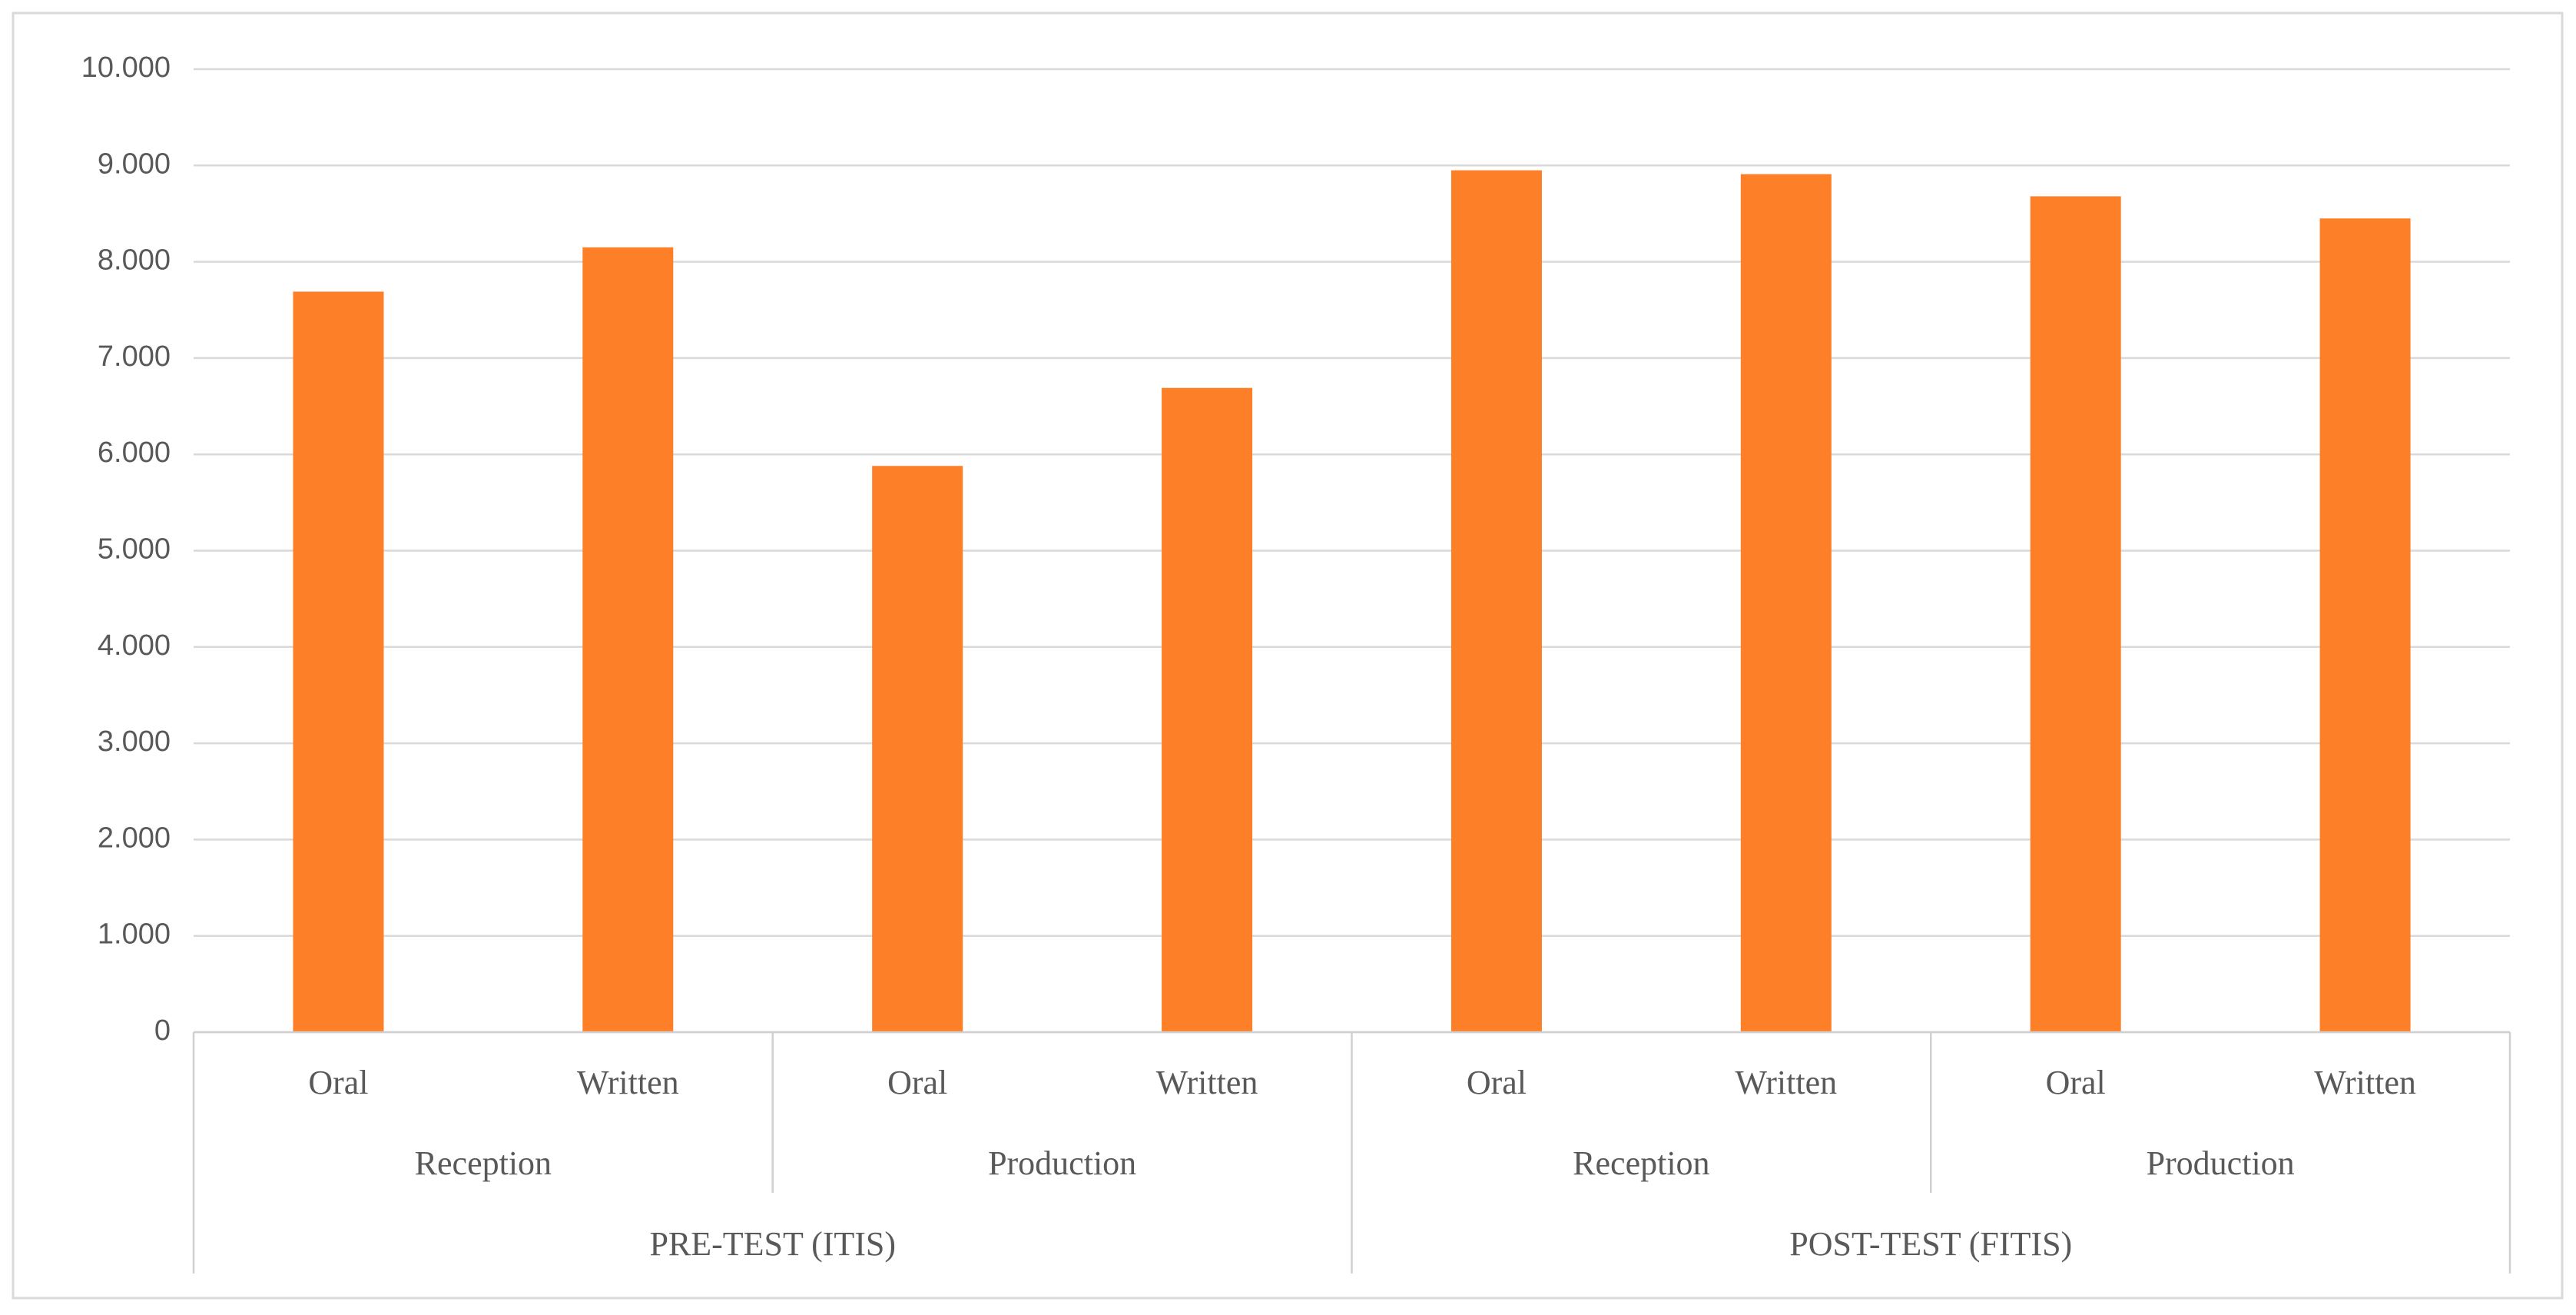  What do you see at coordinates (126, 67) in the screenshot?
I see `y-tick-label: 10.000` at bounding box center [126, 67].